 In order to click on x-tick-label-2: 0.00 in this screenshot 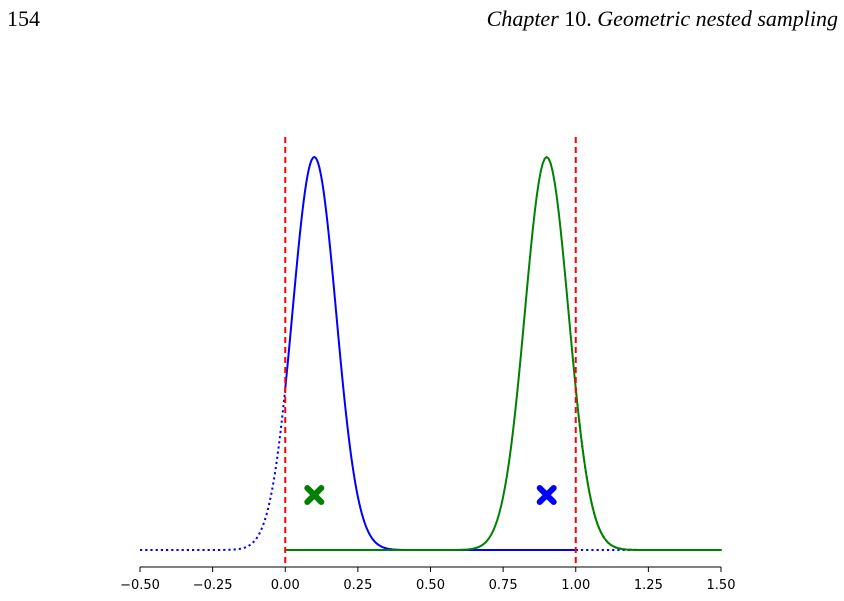, I will do `click(285, 585)`.